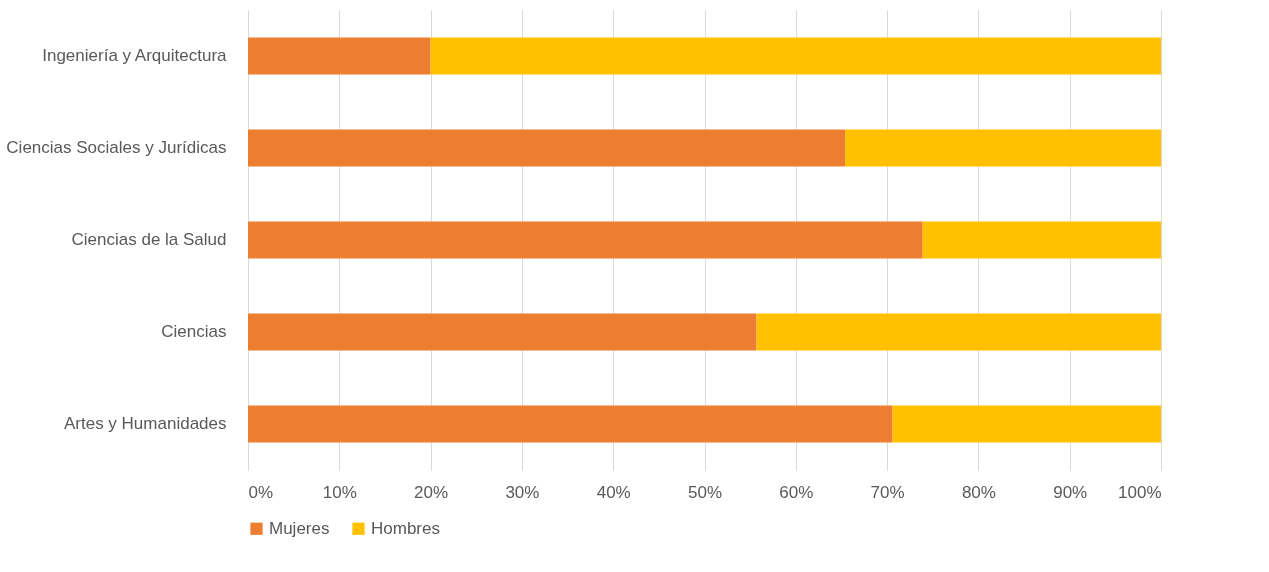 This screenshot has width=1269, height=572. I want to click on x-tick-label: 90%, so click(1070, 492).